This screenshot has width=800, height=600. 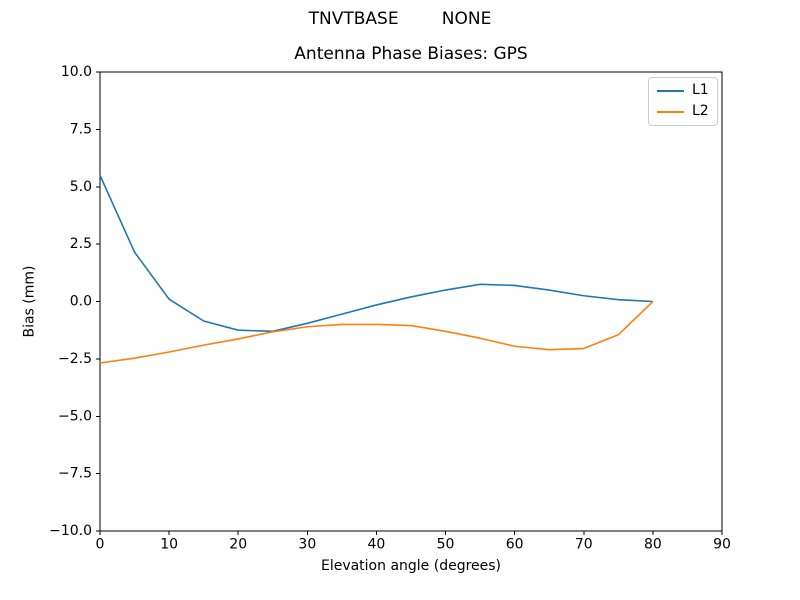 What do you see at coordinates (81, 302) in the screenshot?
I see `y-tick-label: 0.0` at bounding box center [81, 302].